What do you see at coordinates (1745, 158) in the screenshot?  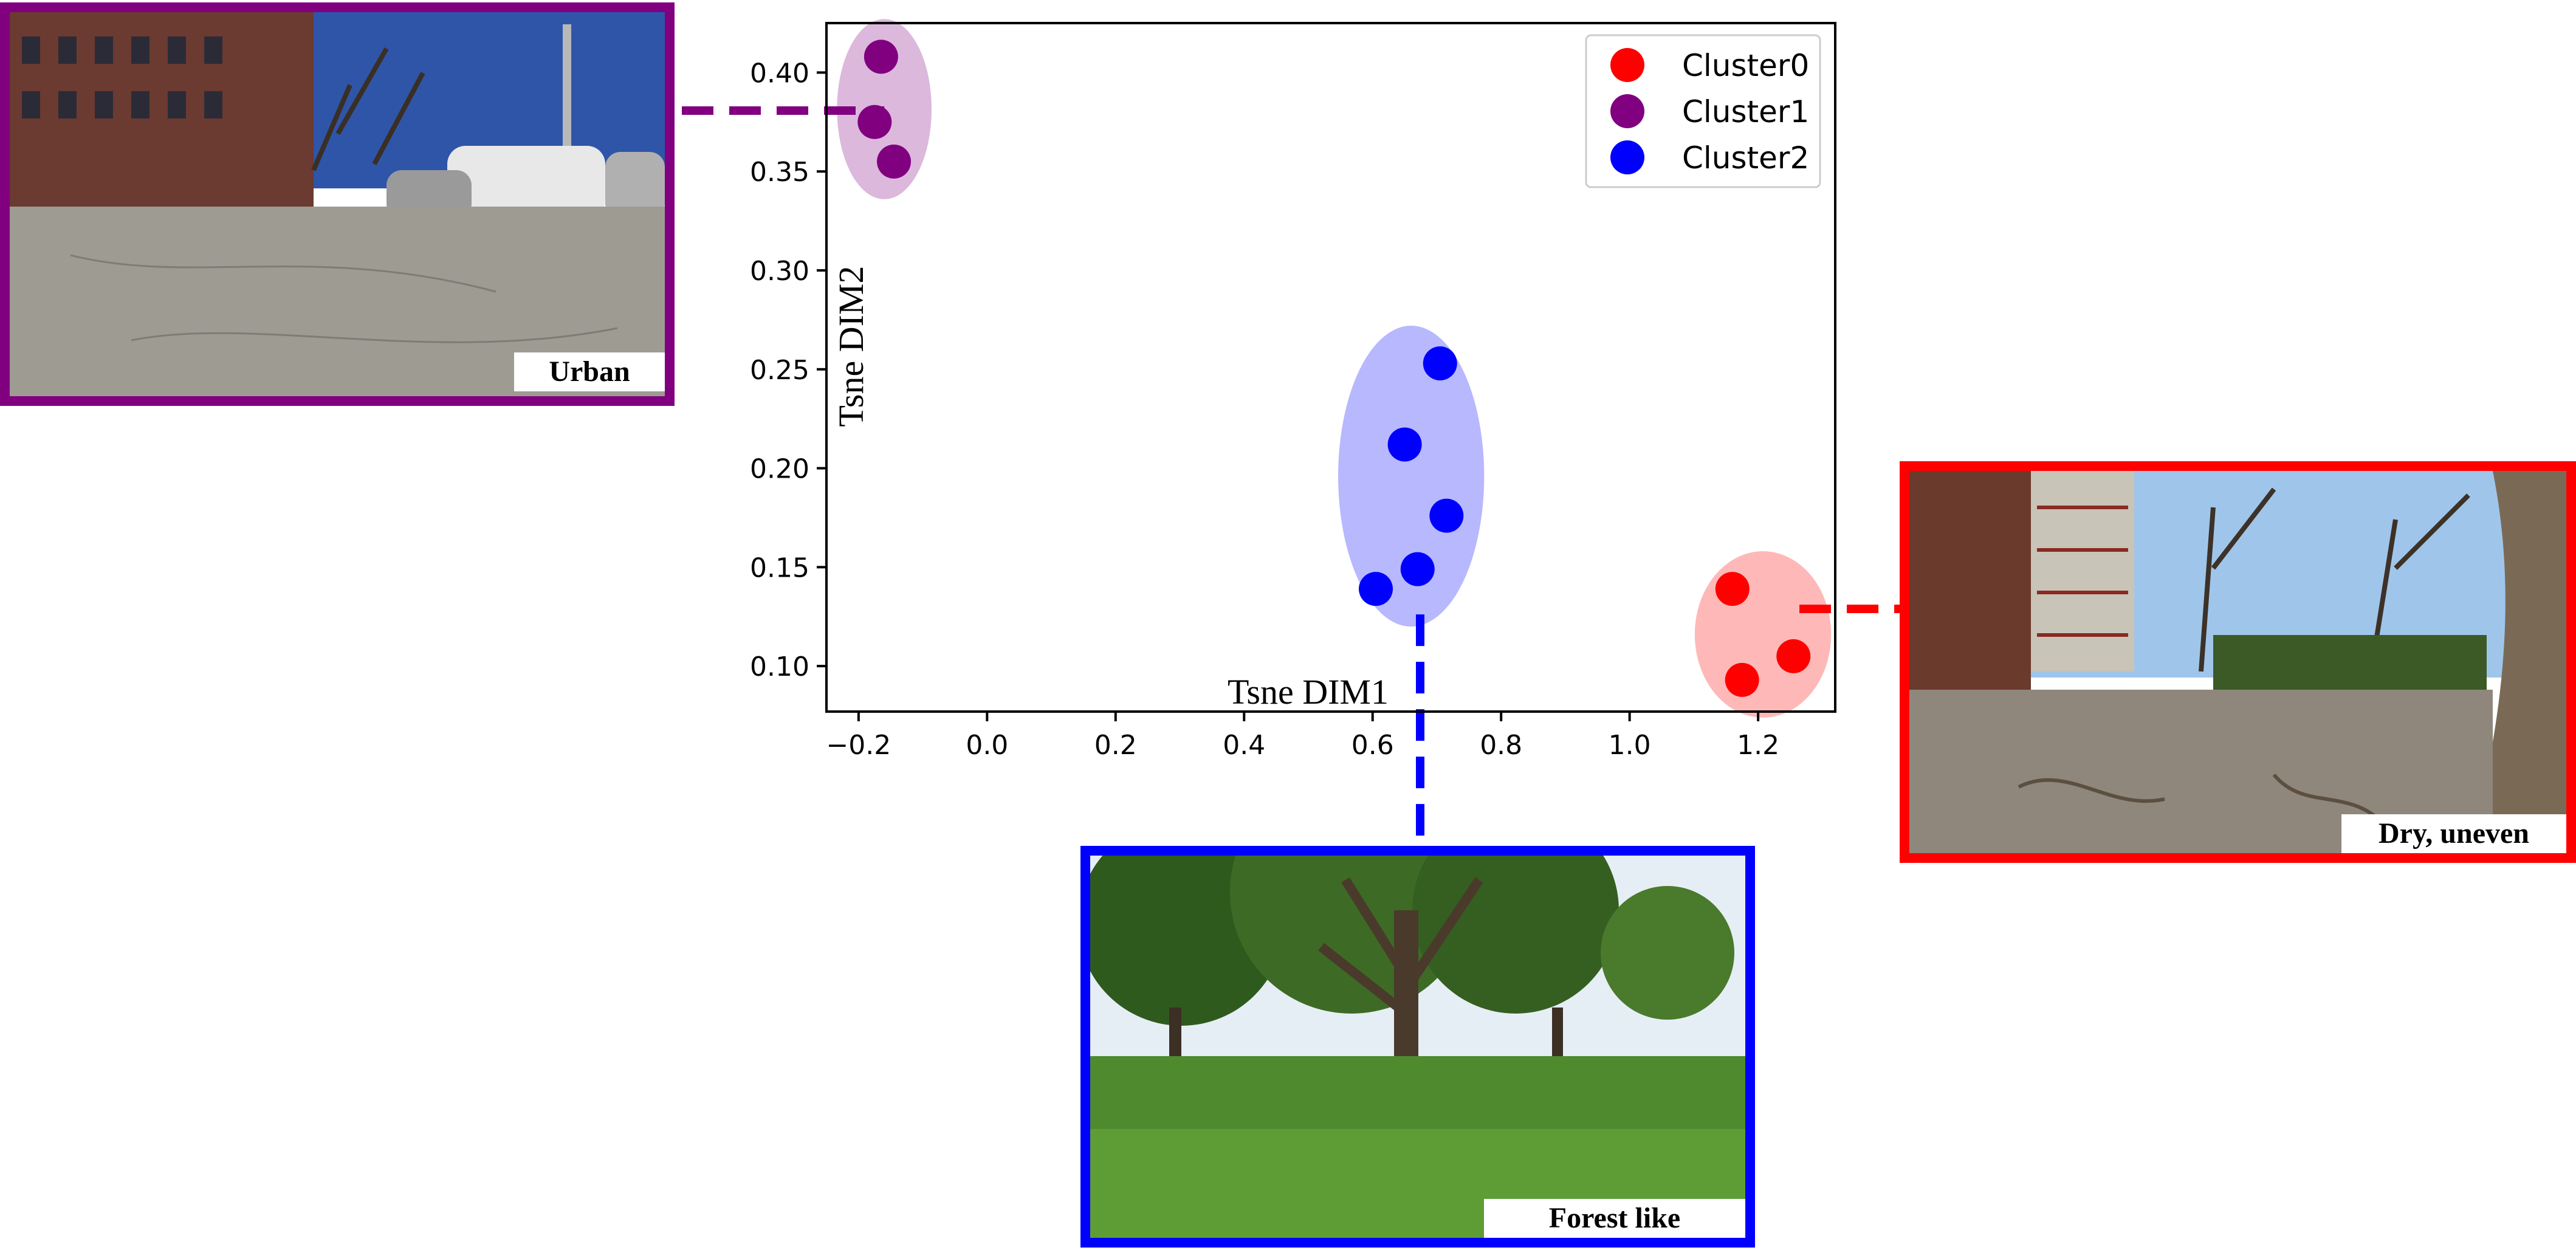 I see `legend-label-cluster2: Cluster2` at bounding box center [1745, 158].